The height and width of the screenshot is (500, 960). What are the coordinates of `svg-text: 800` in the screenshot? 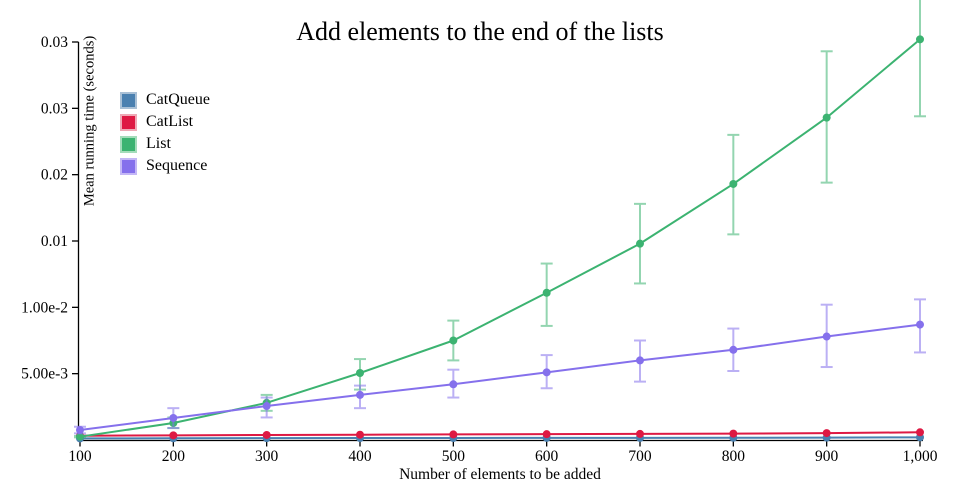 It's located at (734, 456).